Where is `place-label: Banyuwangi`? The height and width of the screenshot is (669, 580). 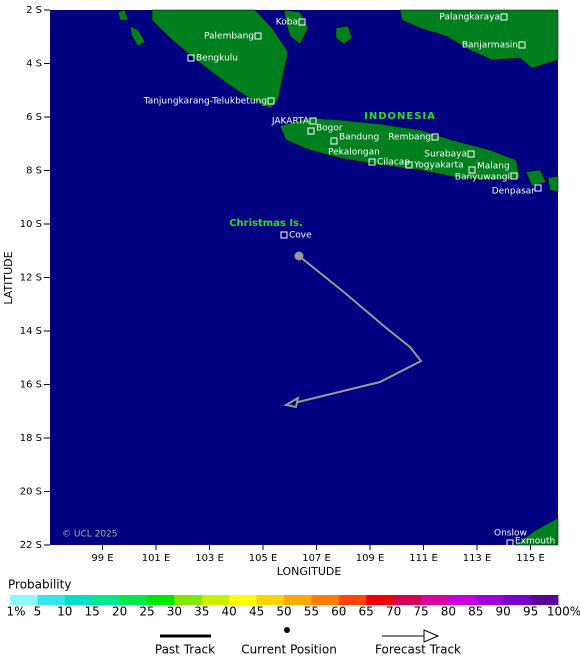 place-label: Banyuwangi is located at coordinates (482, 178).